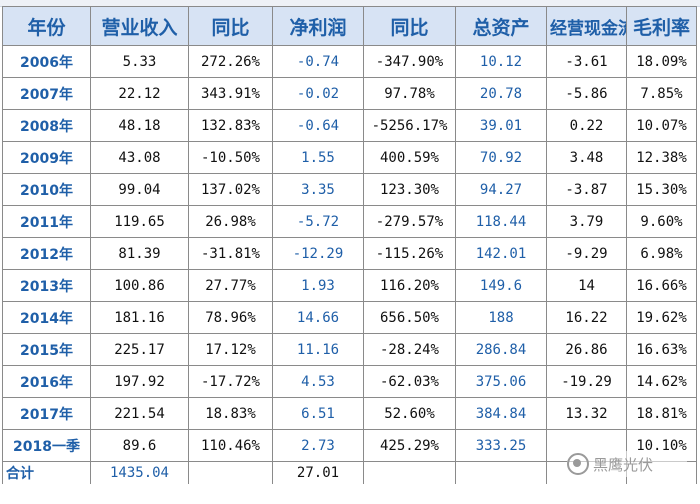 The width and height of the screenshot is (700, 504). What do you see at coordinates (230, 445) in the screenshot?
I see `table-cell: 110.46%` at bounding box center [230, 445].